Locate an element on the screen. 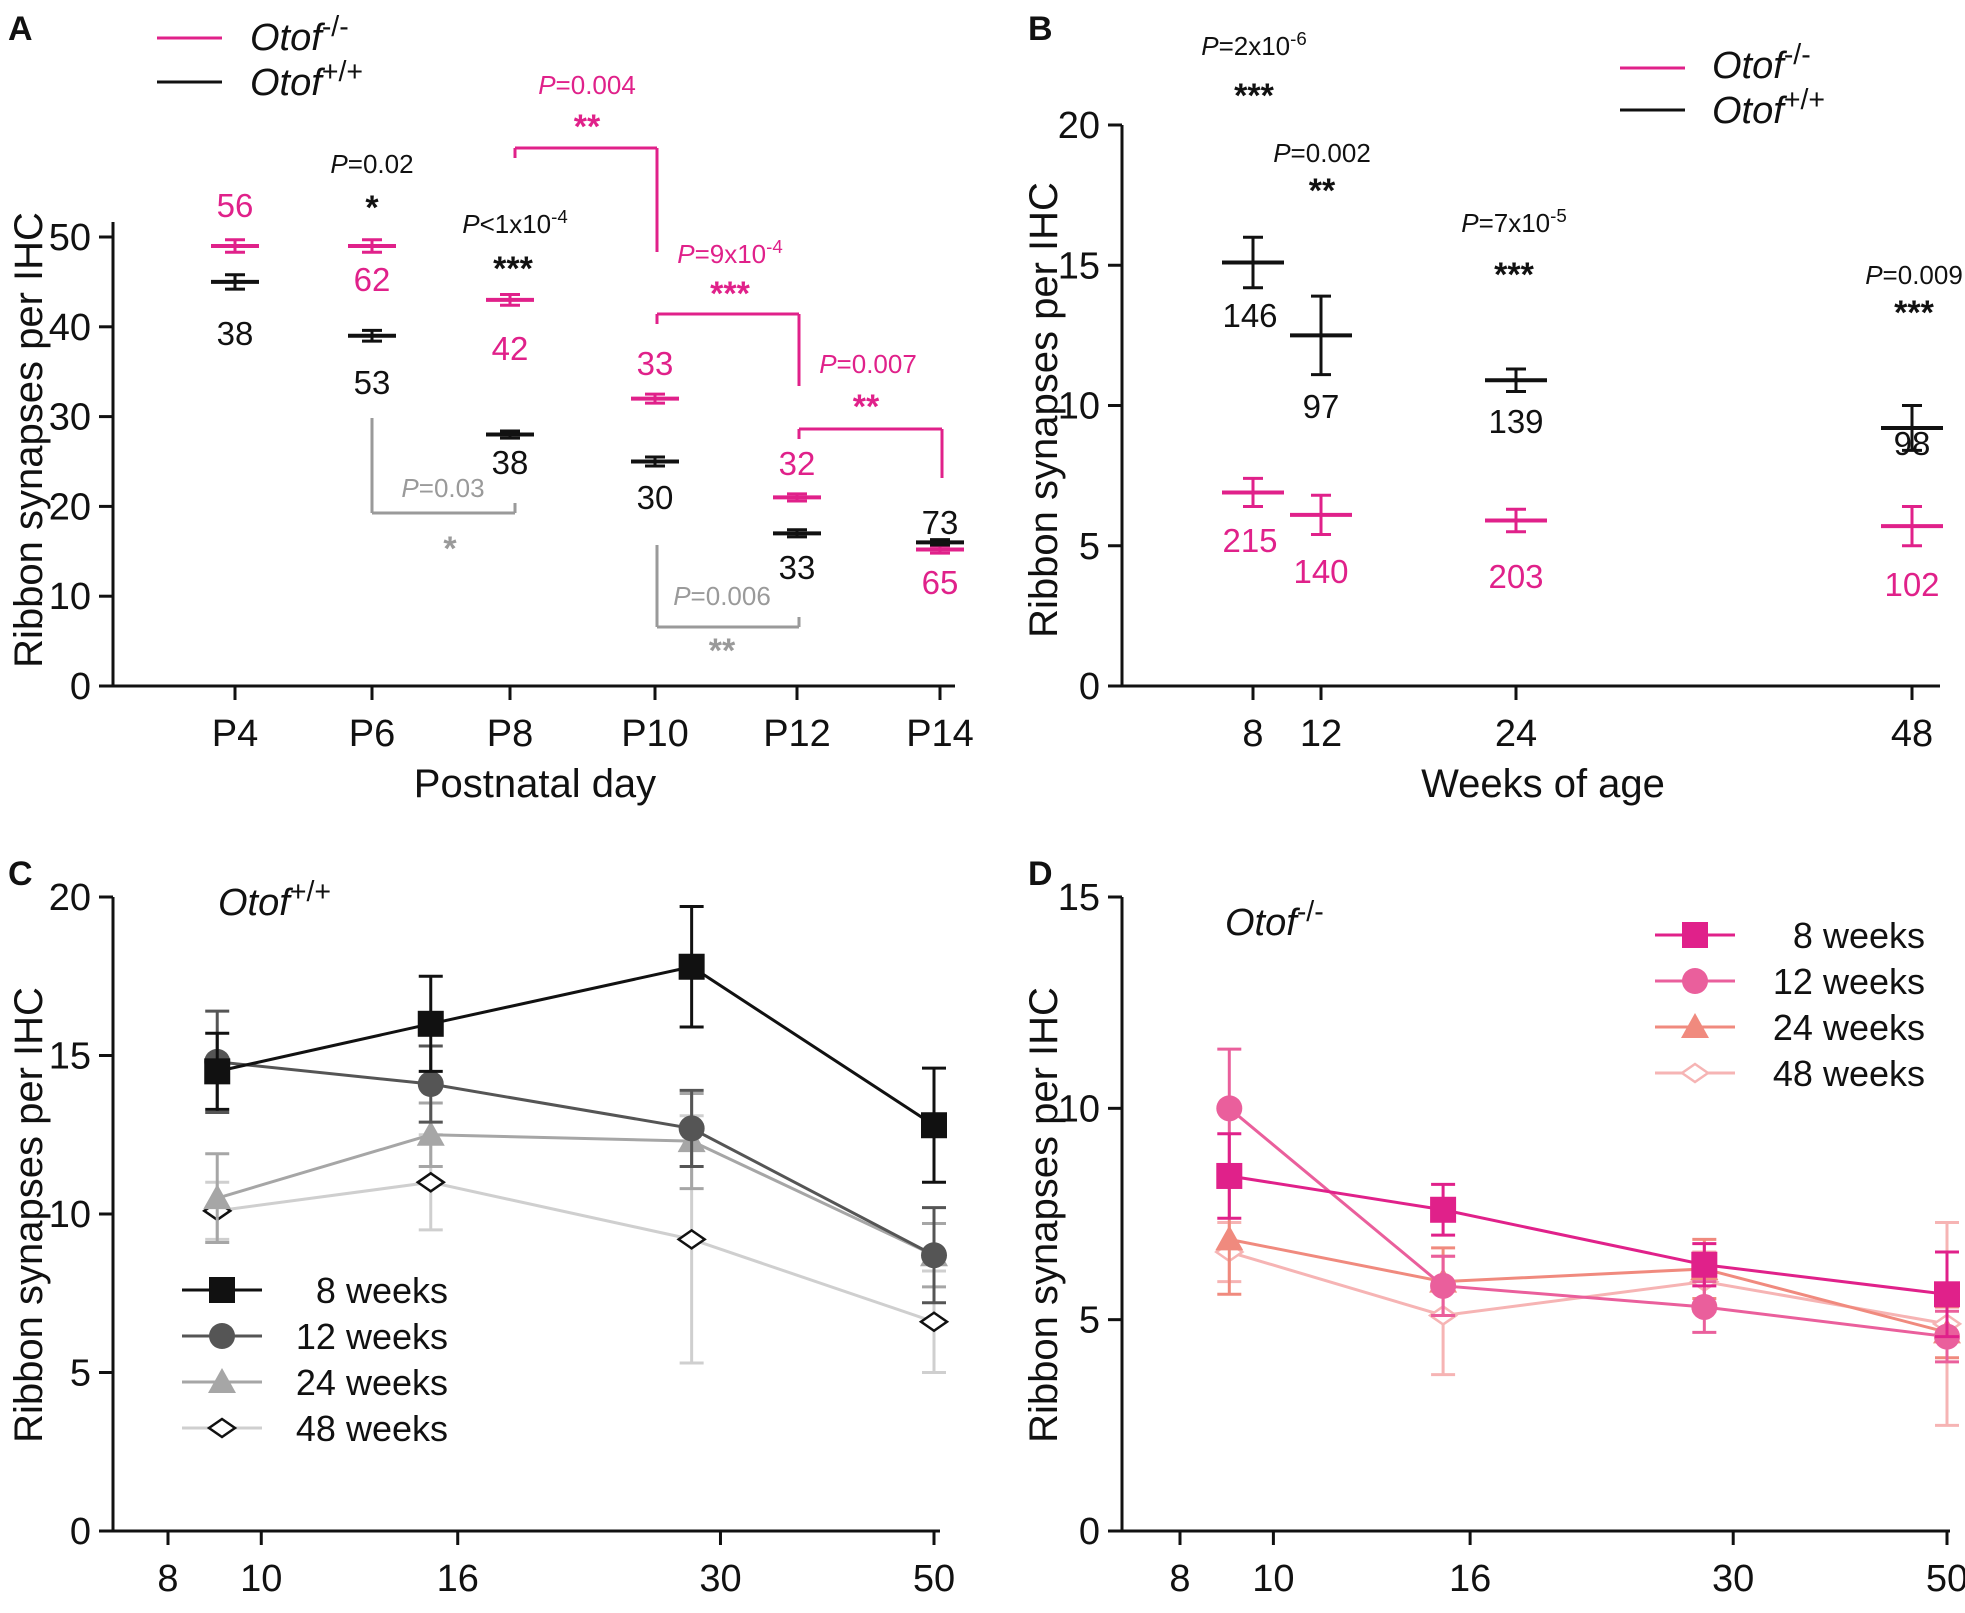  panel-b-x-title: Weeks of age is located at coordinates (1543, 784).